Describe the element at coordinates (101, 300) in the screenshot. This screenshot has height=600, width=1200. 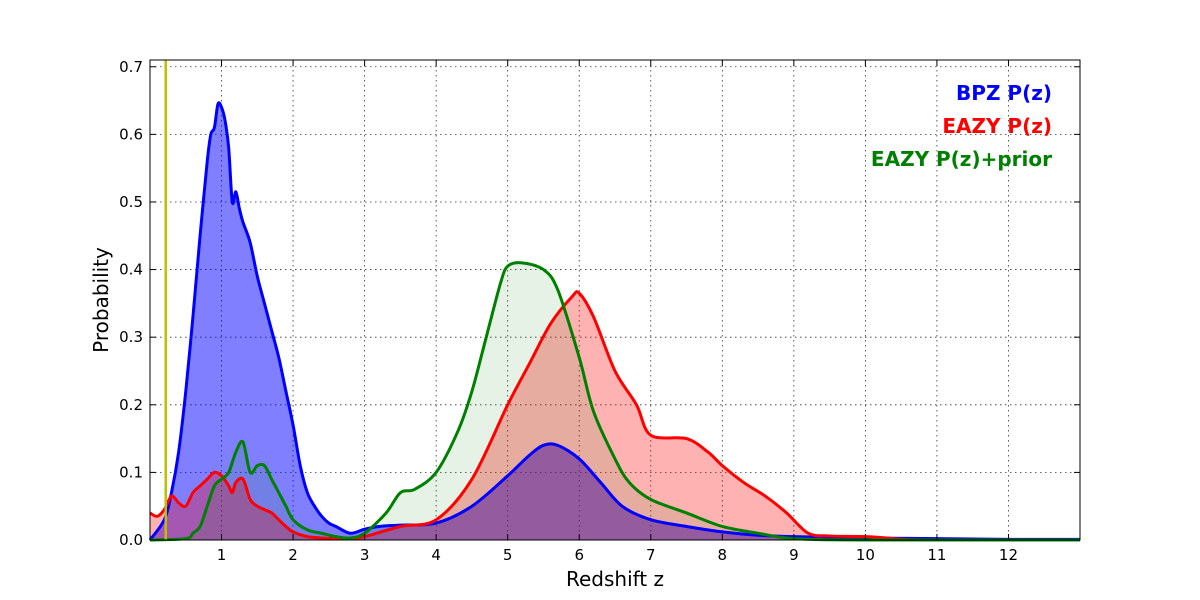
I see `y-axis-title: Probability` at that location.